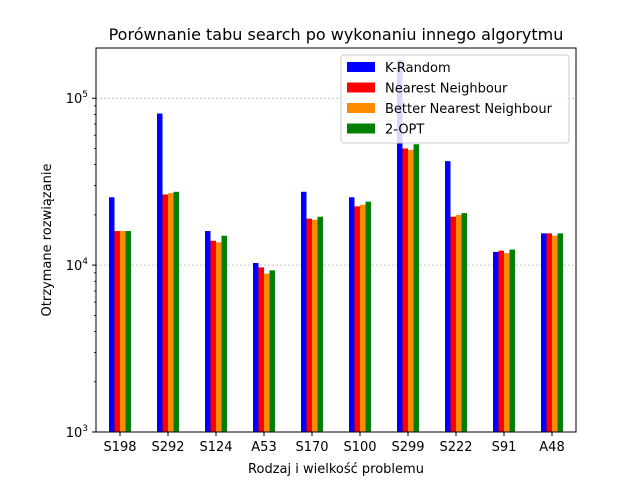  What do you see at coordinates (469, 109) in the screenshot?
I see `legend-label: Better Nearest Neighbour` at bounding box center [469, 109].